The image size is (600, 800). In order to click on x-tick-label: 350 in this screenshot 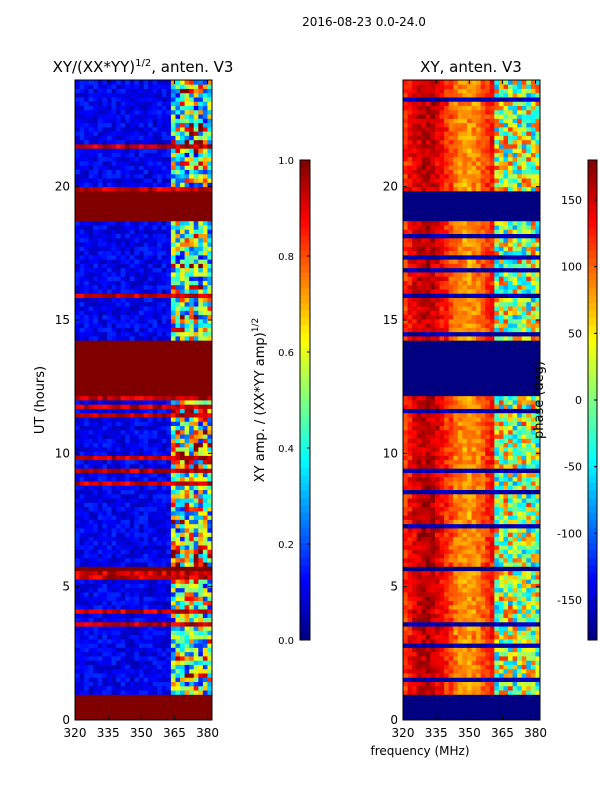, I will do `click(141, 733)`.